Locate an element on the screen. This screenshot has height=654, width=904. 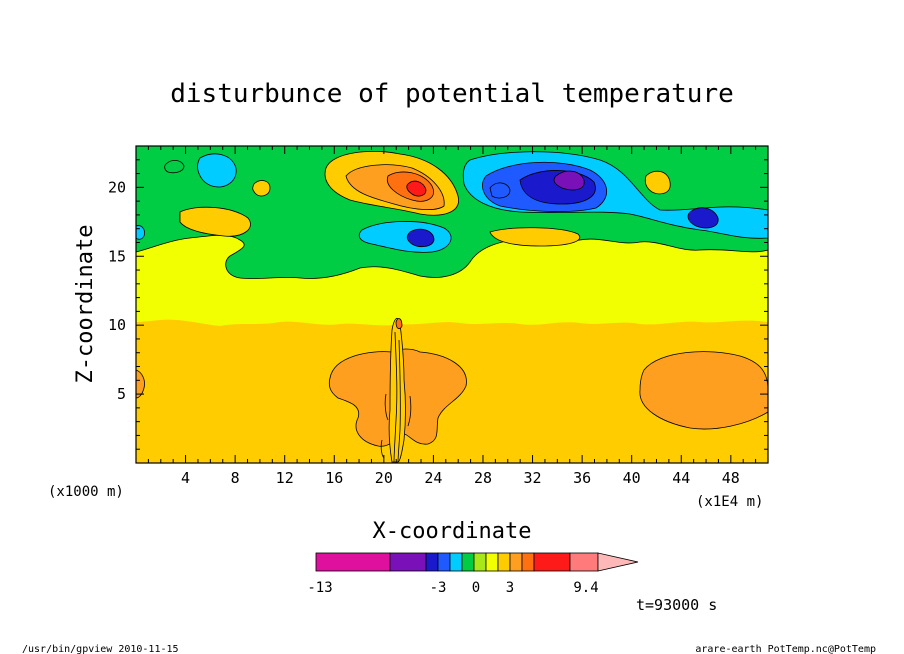
colorbar-label-zero: 0 is located at coordinates (476, 588).